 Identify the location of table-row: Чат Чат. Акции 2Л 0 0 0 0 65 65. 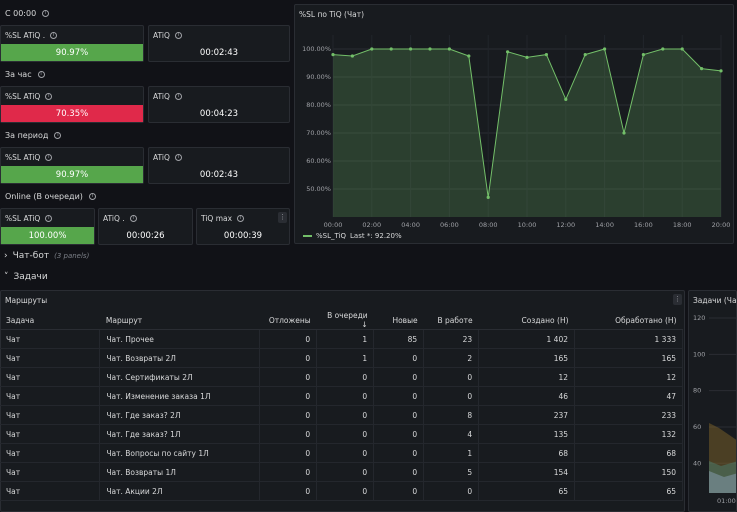
(341, 491).